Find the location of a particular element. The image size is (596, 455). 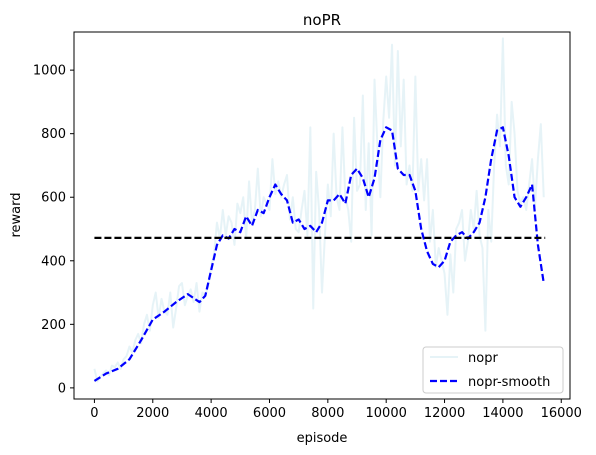

y-tick-label: 400 is located at coordinates (53, 261).